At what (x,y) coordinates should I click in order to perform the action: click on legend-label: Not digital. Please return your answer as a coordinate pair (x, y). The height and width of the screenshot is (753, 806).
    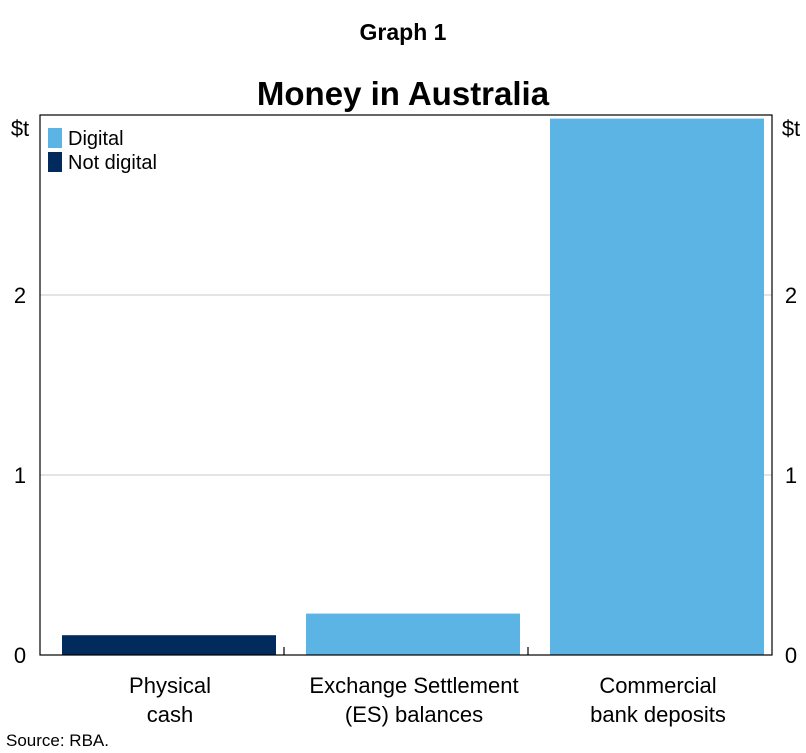
    Looking at the image, I should click on (112, 163).